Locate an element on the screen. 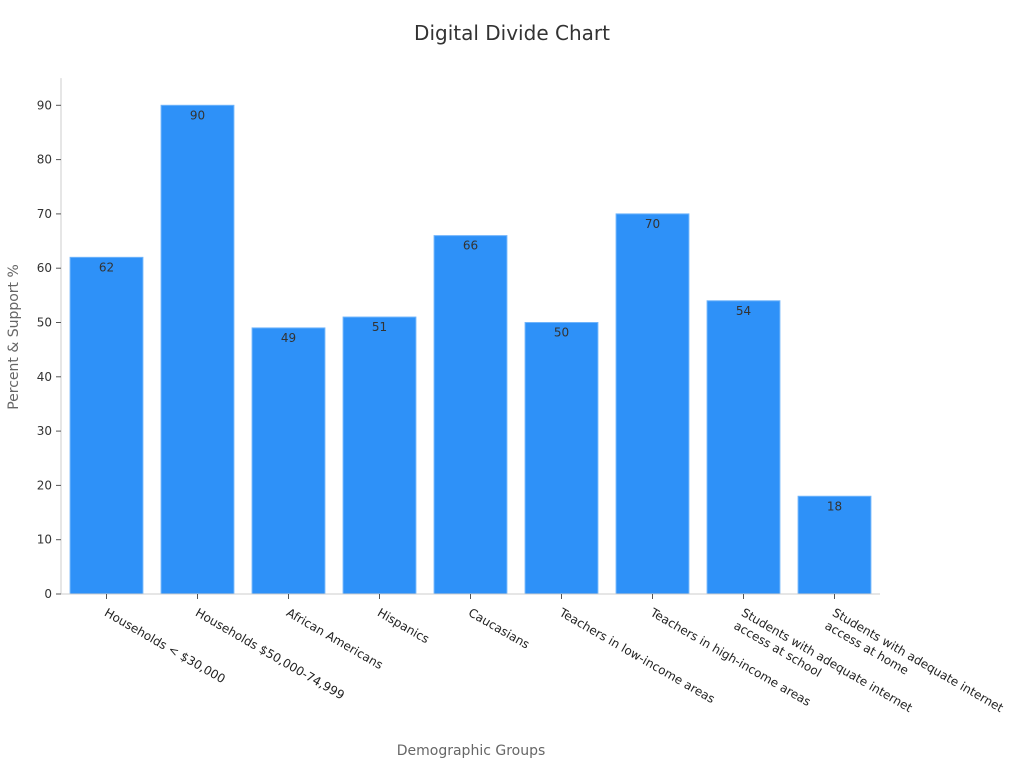  y-tick-label: 80 is located at coordinates (44, 160).